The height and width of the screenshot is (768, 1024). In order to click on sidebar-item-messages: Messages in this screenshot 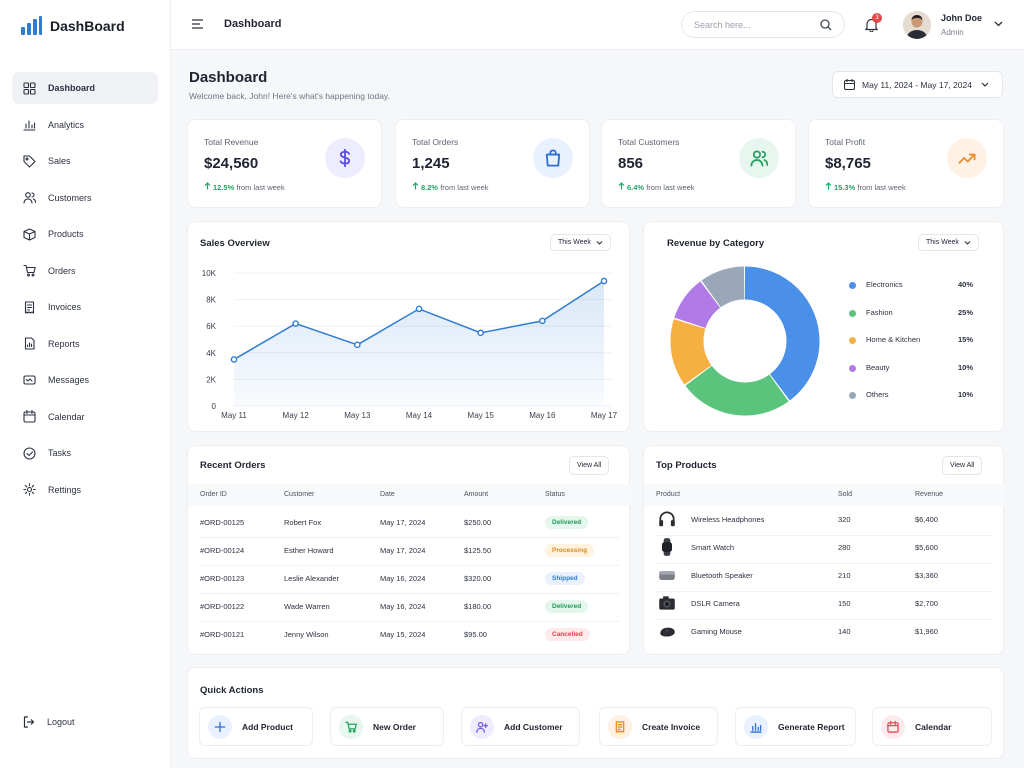, I will do `click(85, 380)`.